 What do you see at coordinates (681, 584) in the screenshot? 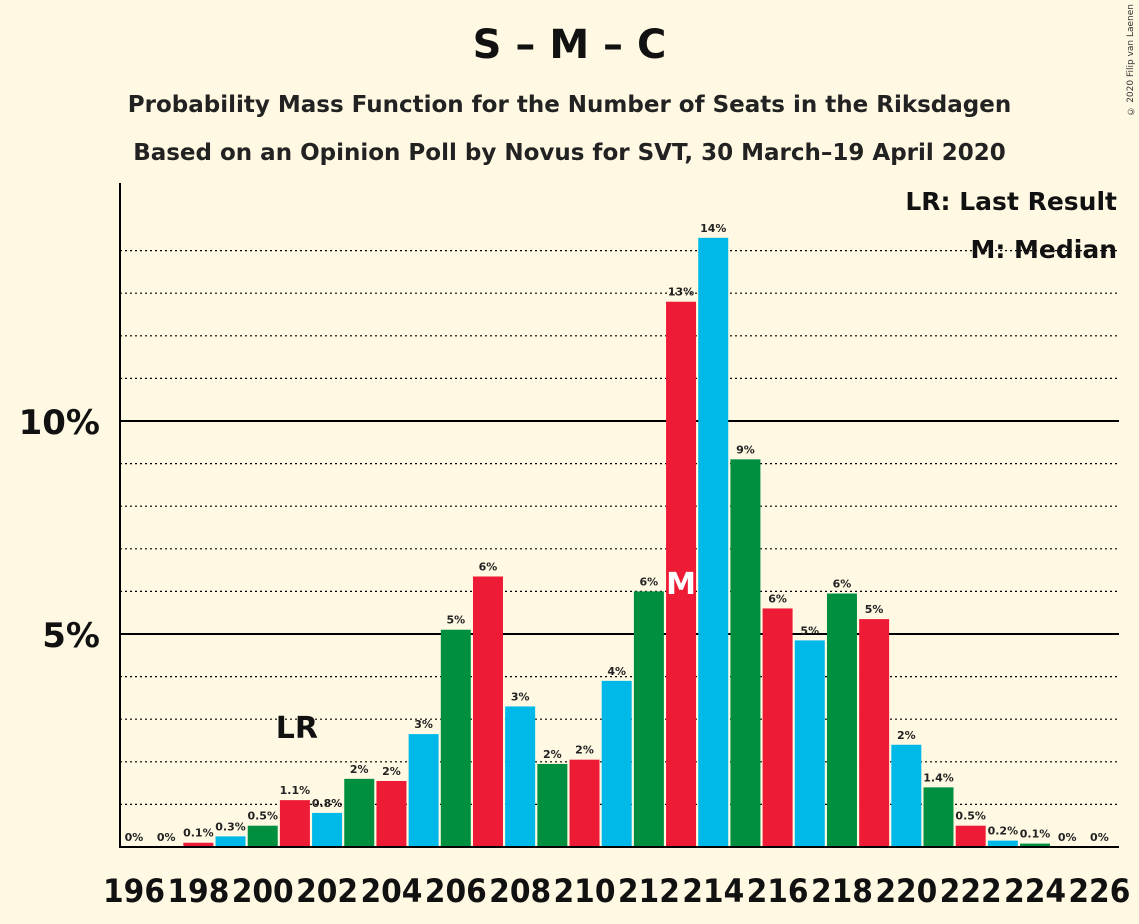
I see `median-marker: M` at bounding box center [681, 584].